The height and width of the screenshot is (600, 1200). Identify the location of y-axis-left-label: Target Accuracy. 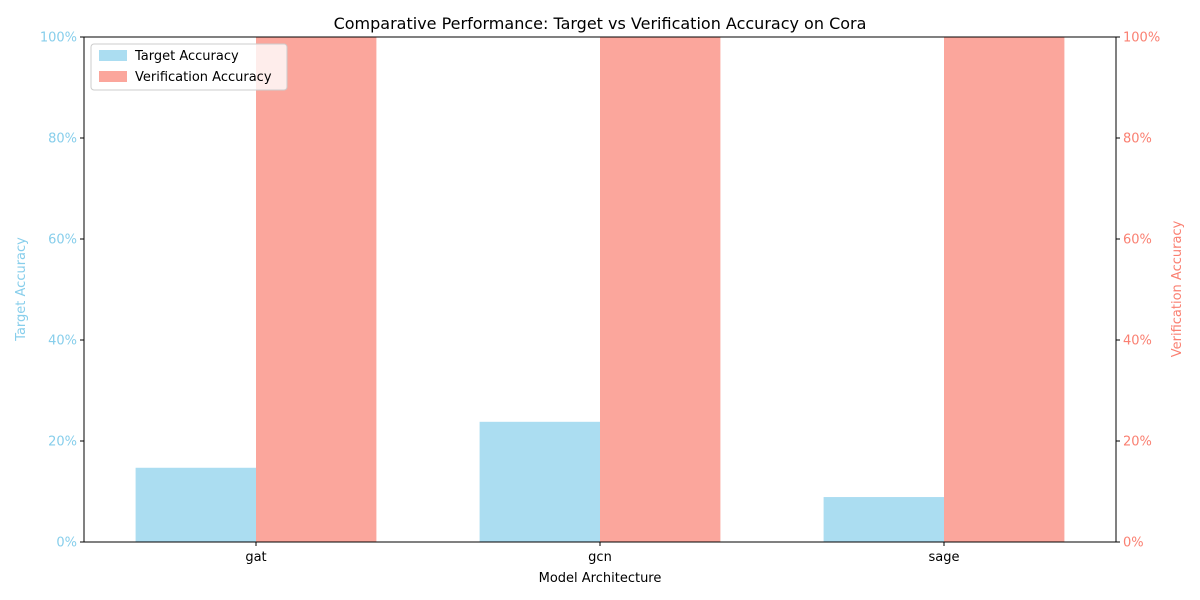
(21, 289).